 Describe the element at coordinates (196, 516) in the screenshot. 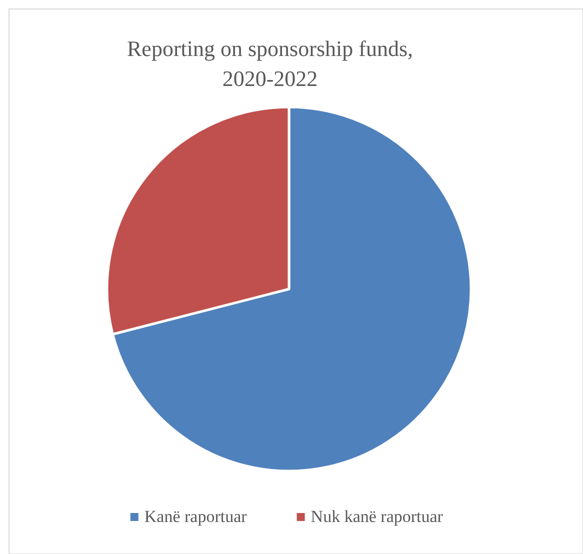

I see `legend-label: Kanë raportuar` at that location.